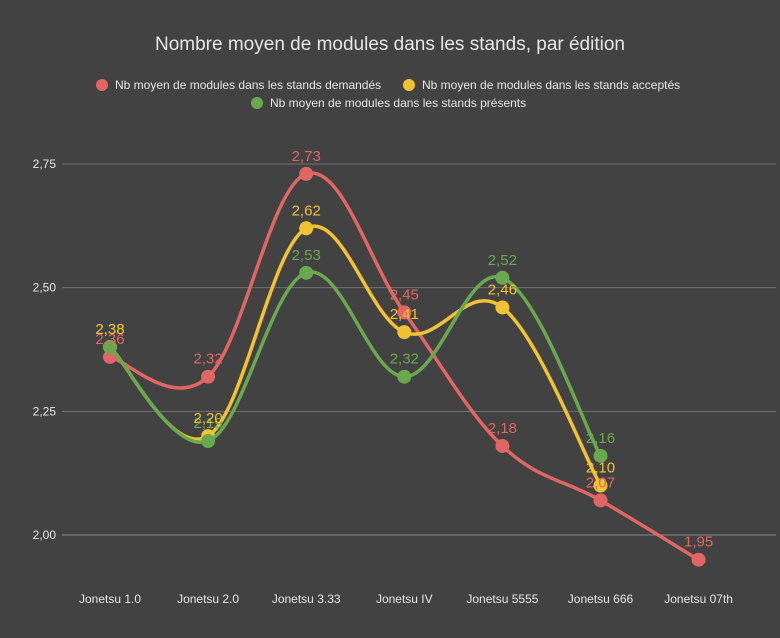  What do you see at coordinates (306, 156) in the screenshot?
I see `data-label-demandes: 2,73` at bounding box center [306, 156].